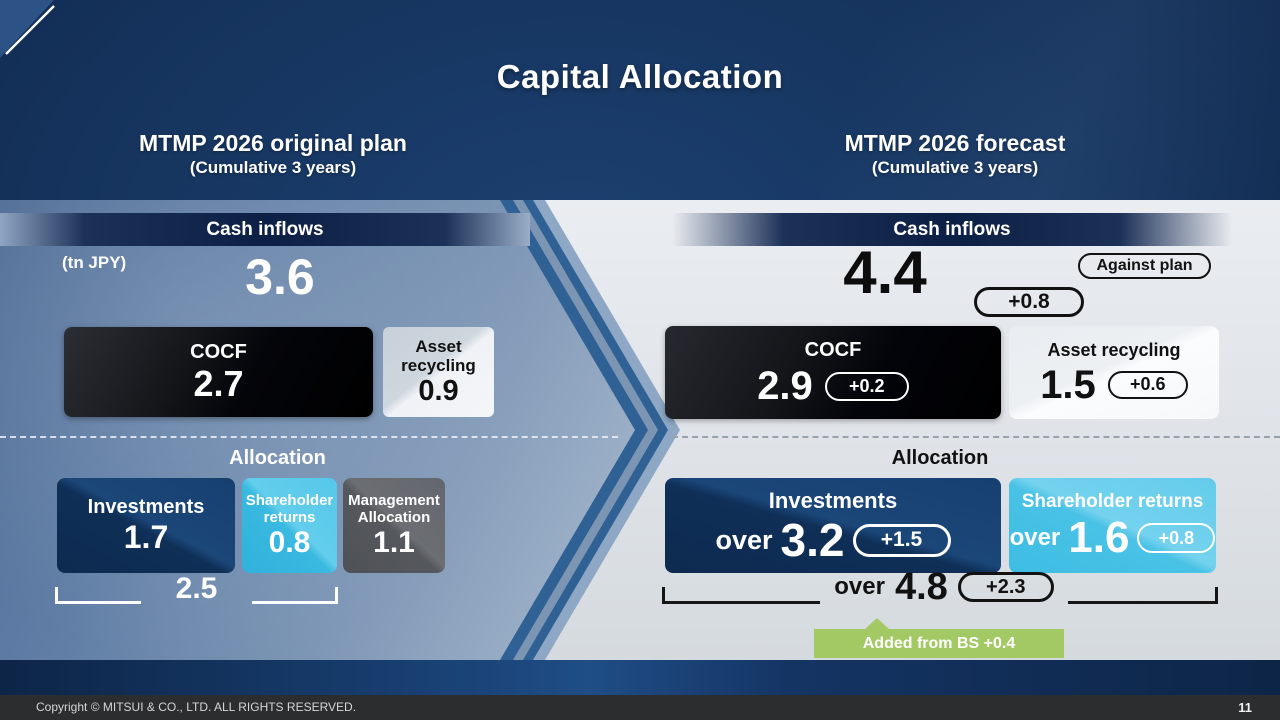 This screenshot has height=720, width=1280. Describe the element at coordinates (955, 167) in the screenshot. I see `right-plan-subtitle: (Cumulative 3 years)` at that location.